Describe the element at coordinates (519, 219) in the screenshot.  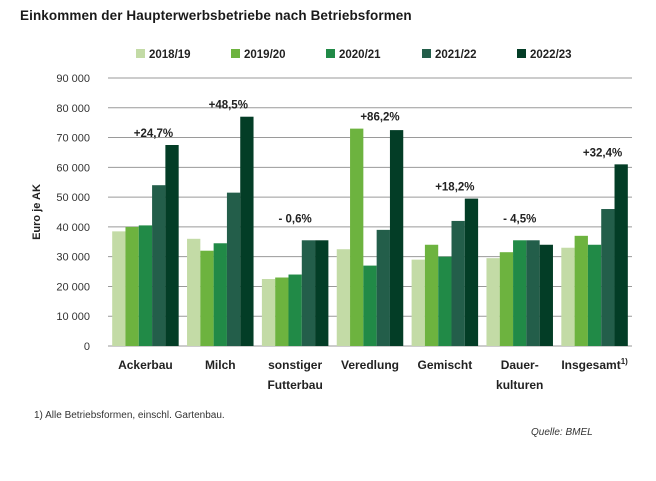
I see `annotation-label: - 4,5%` at that location.